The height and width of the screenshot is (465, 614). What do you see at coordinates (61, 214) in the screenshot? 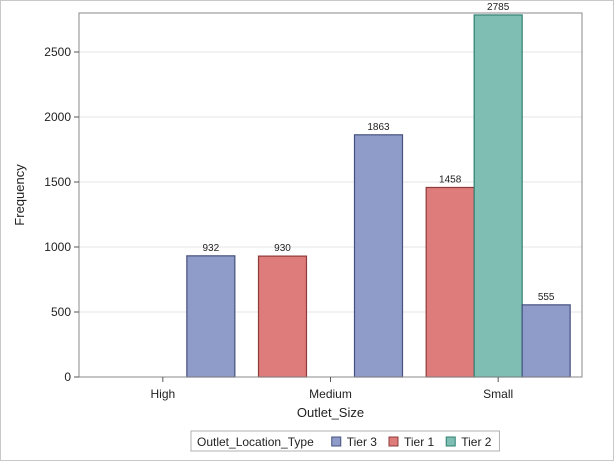
I see `y-axis: 0 500 1000 1500 2000 2500` at bounding box center [61, 214].